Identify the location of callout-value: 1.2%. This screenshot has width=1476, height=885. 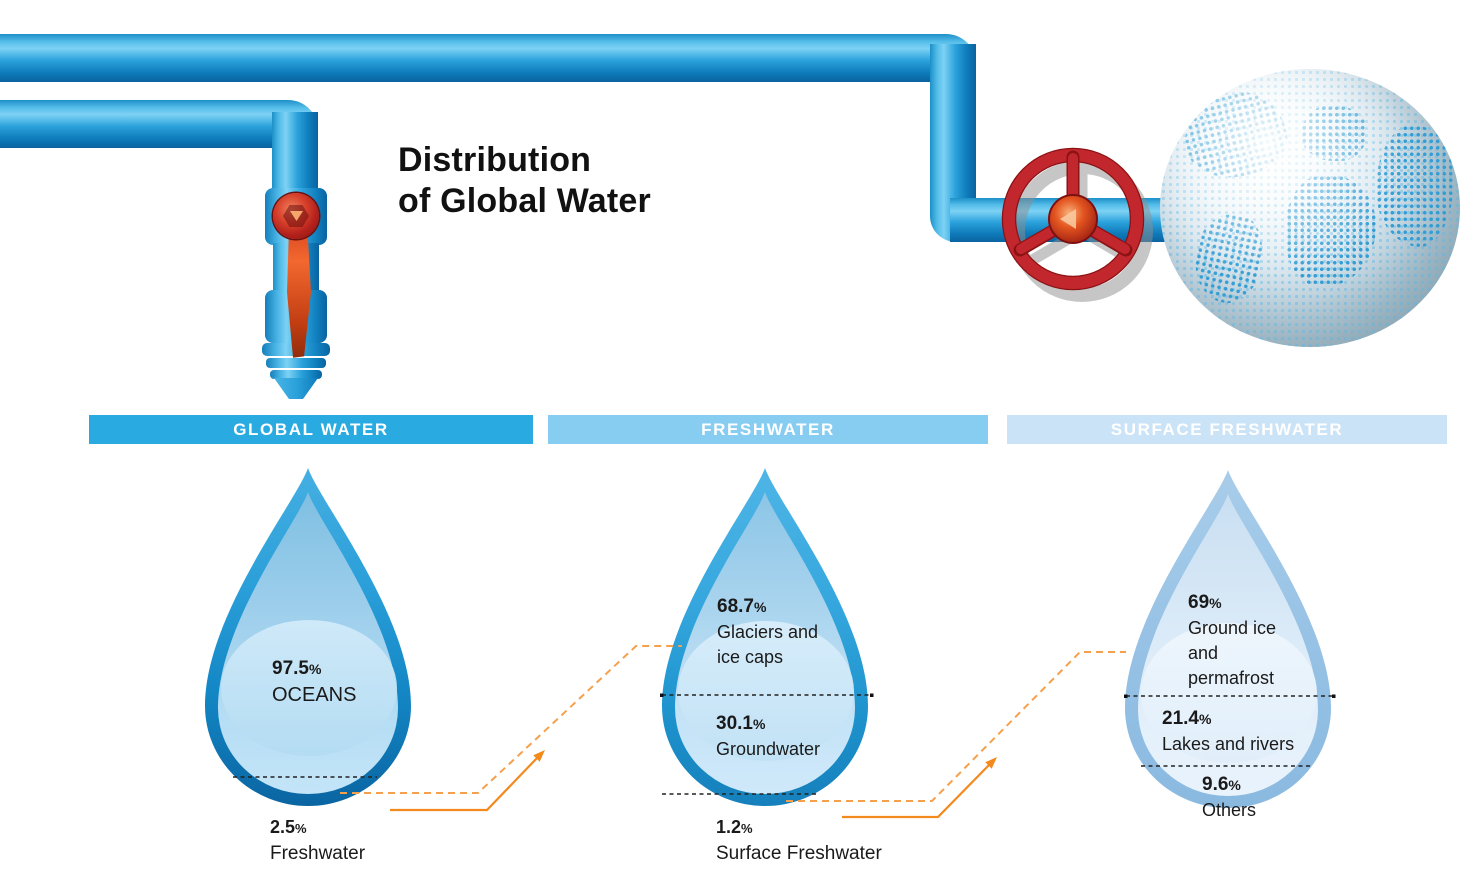
(734, 827).